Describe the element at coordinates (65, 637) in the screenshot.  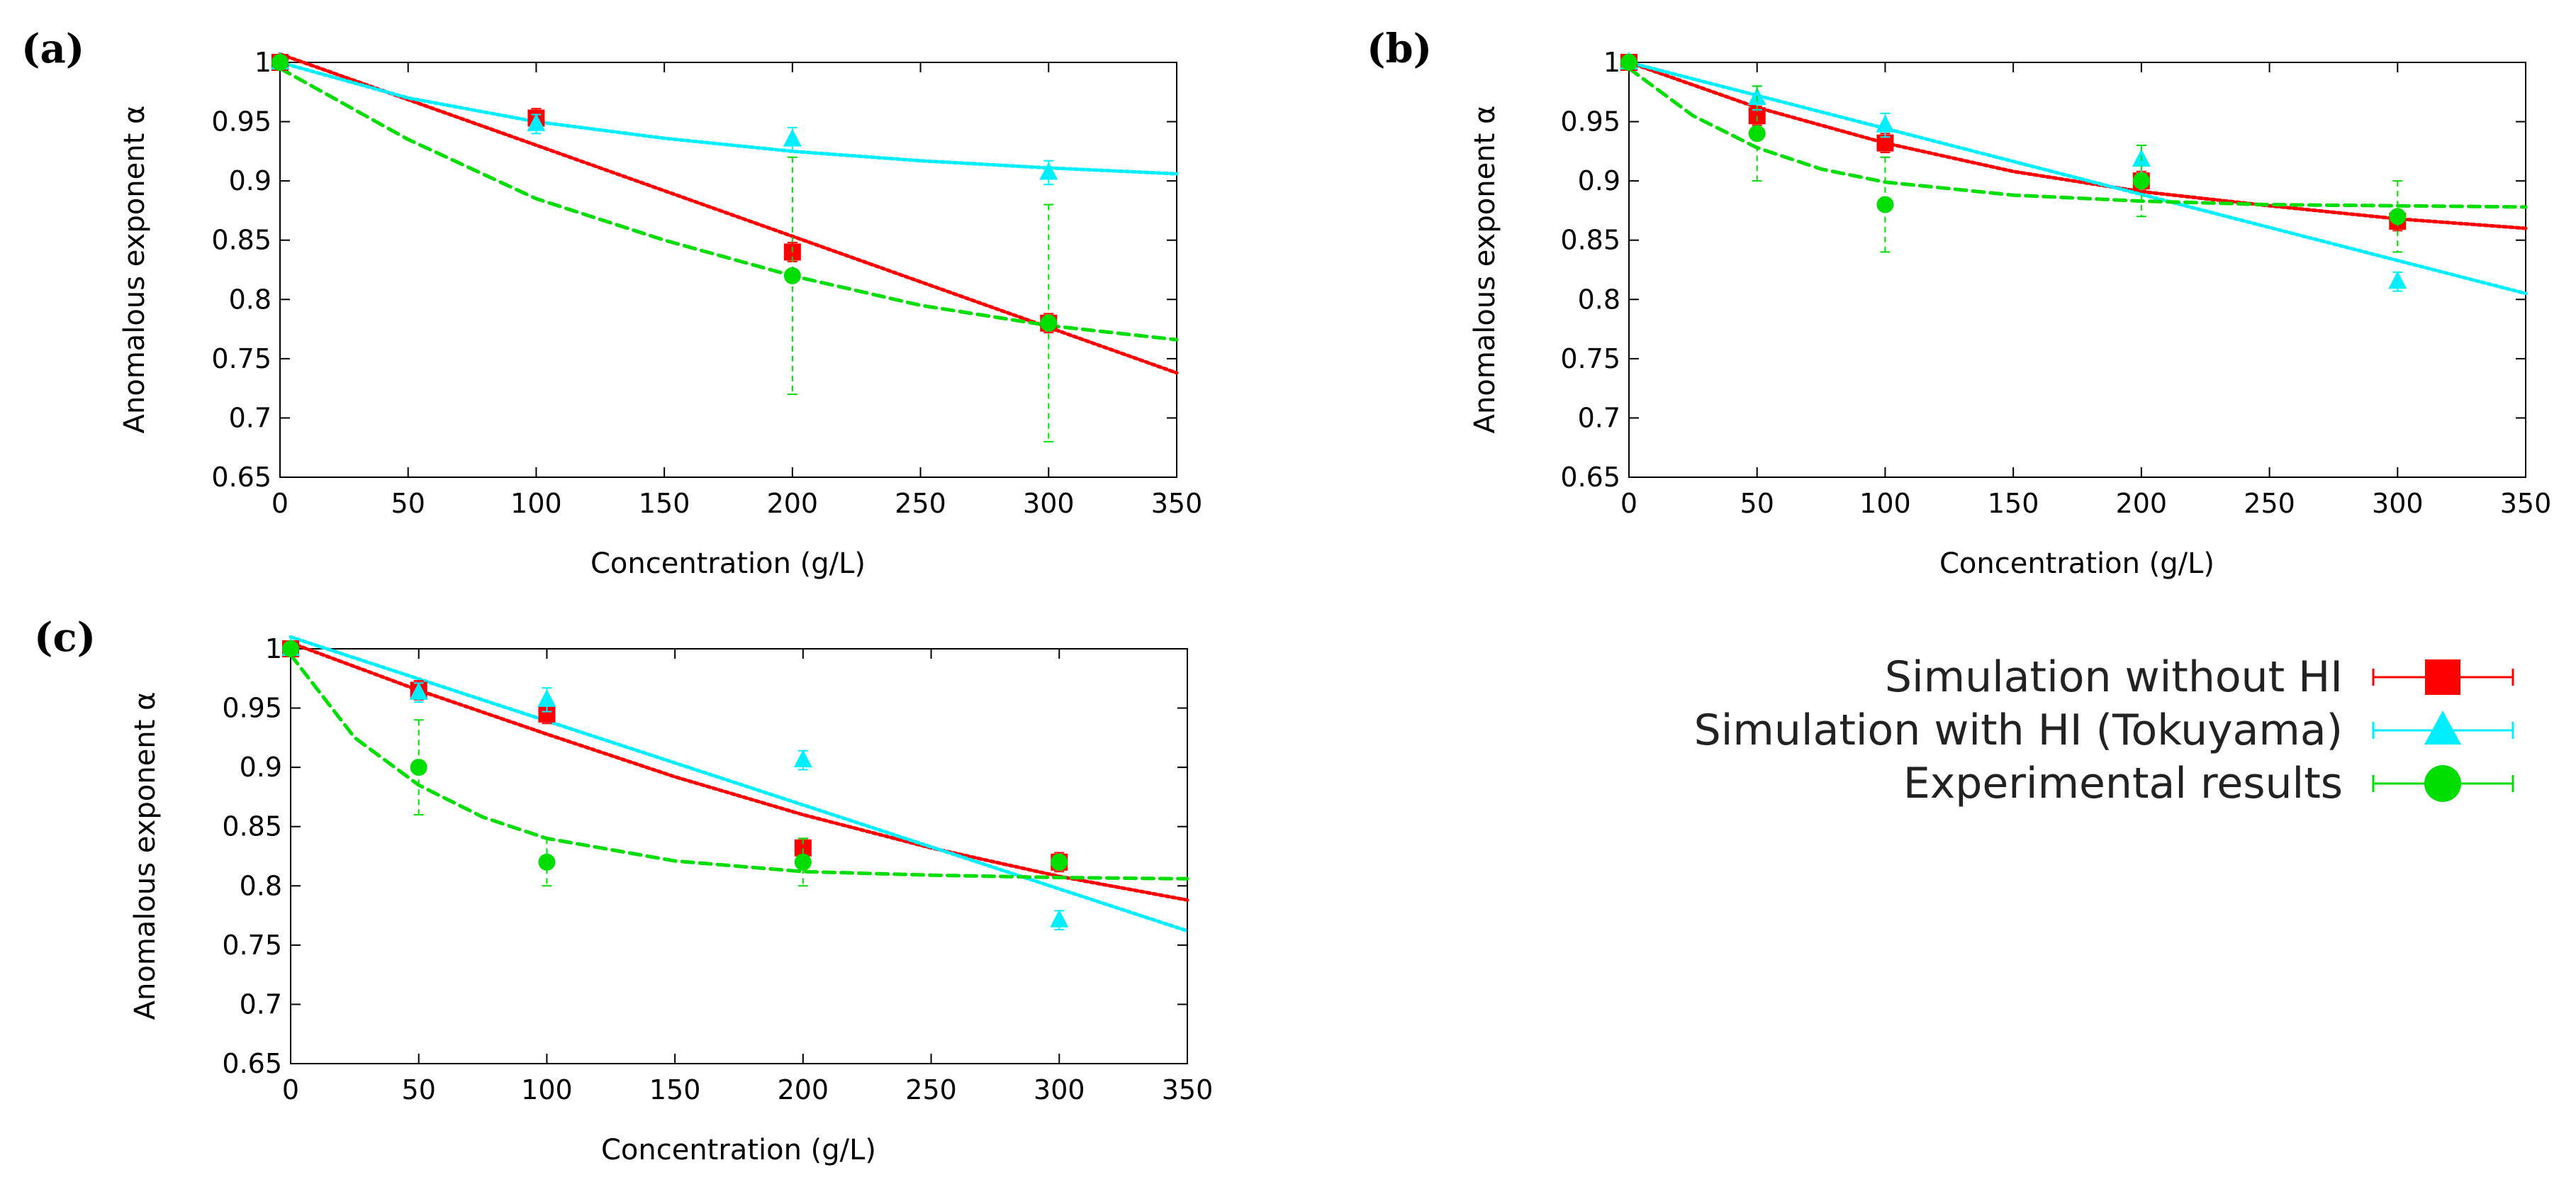
I see `panel-label: (c)` at that location.